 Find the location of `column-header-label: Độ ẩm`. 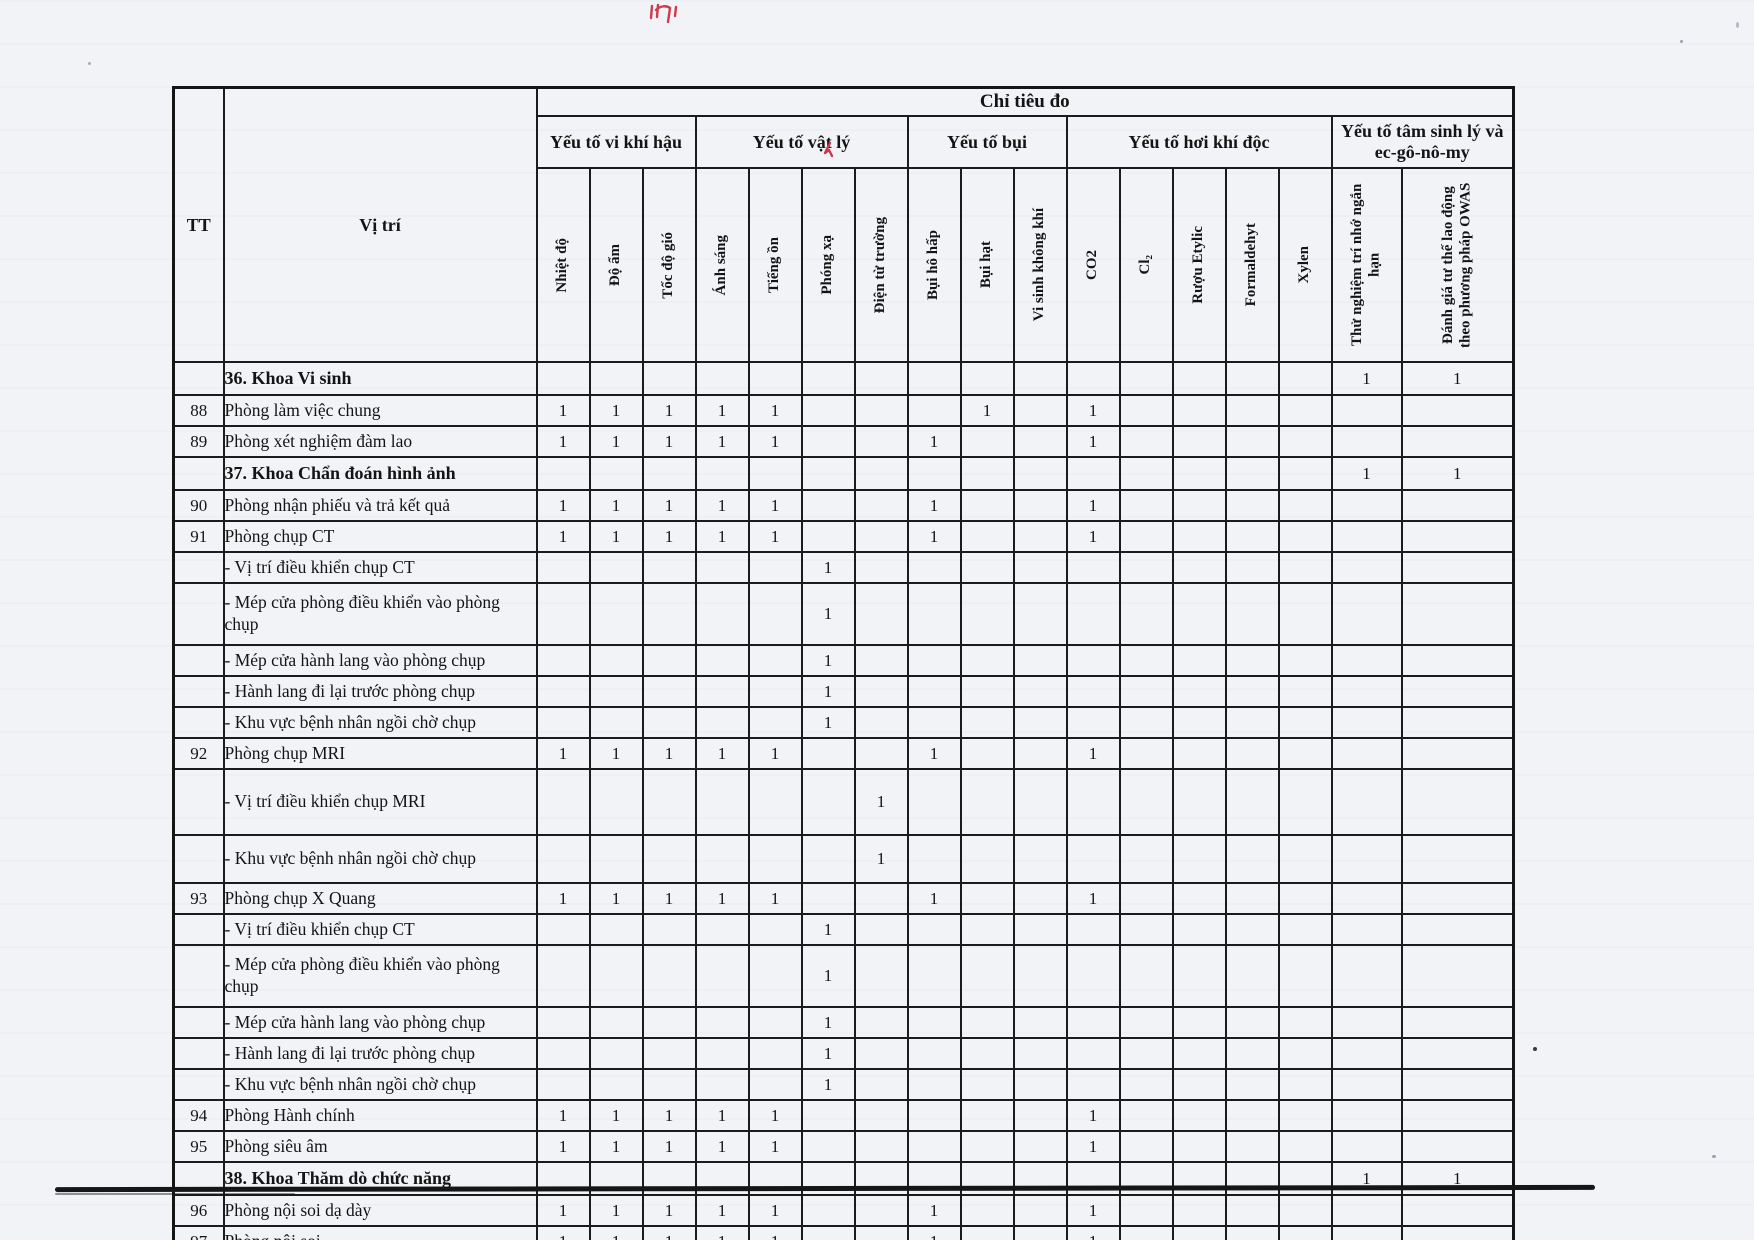

column-header-label: Độ ẩm is located at coordinates (615, 265).